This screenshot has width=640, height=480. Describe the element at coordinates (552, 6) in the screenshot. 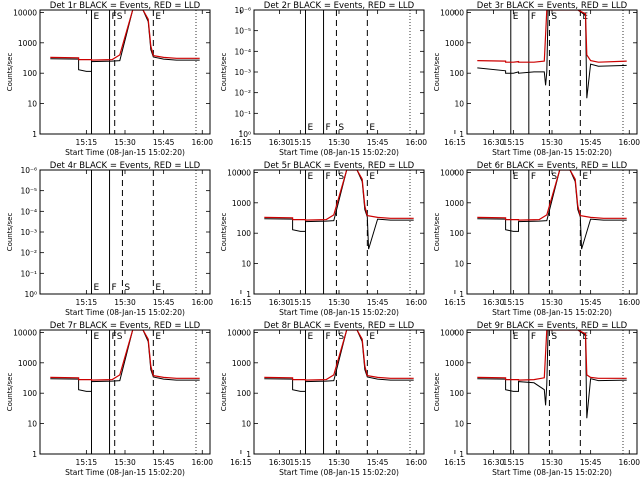

I see `panel-title: Det 3r BLACK = Events, RED = LLD` at that location.